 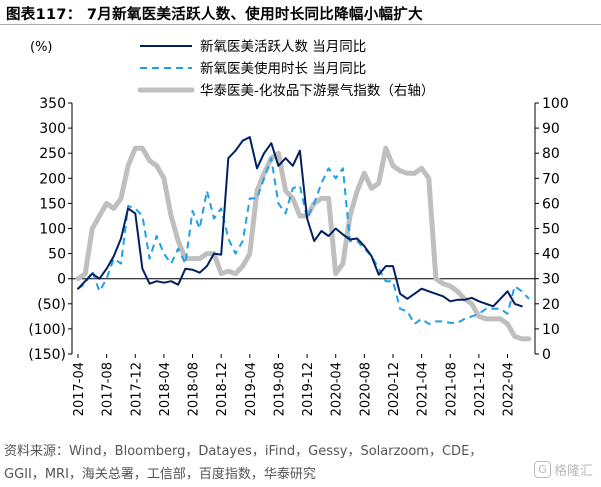 I want to click on left-axis-tick-label: 300, so click(x=52, y=129).